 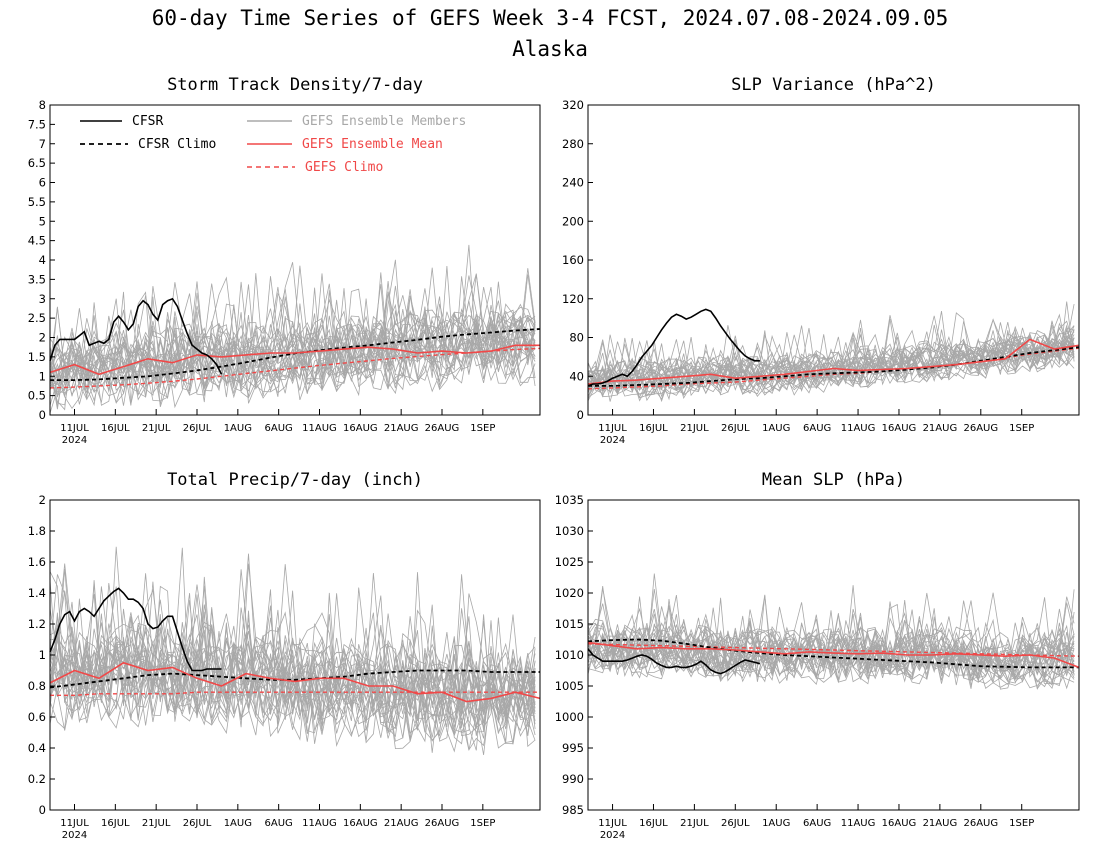 I want to click on series-line-cfsr-climo, so click(x=834, y=366).